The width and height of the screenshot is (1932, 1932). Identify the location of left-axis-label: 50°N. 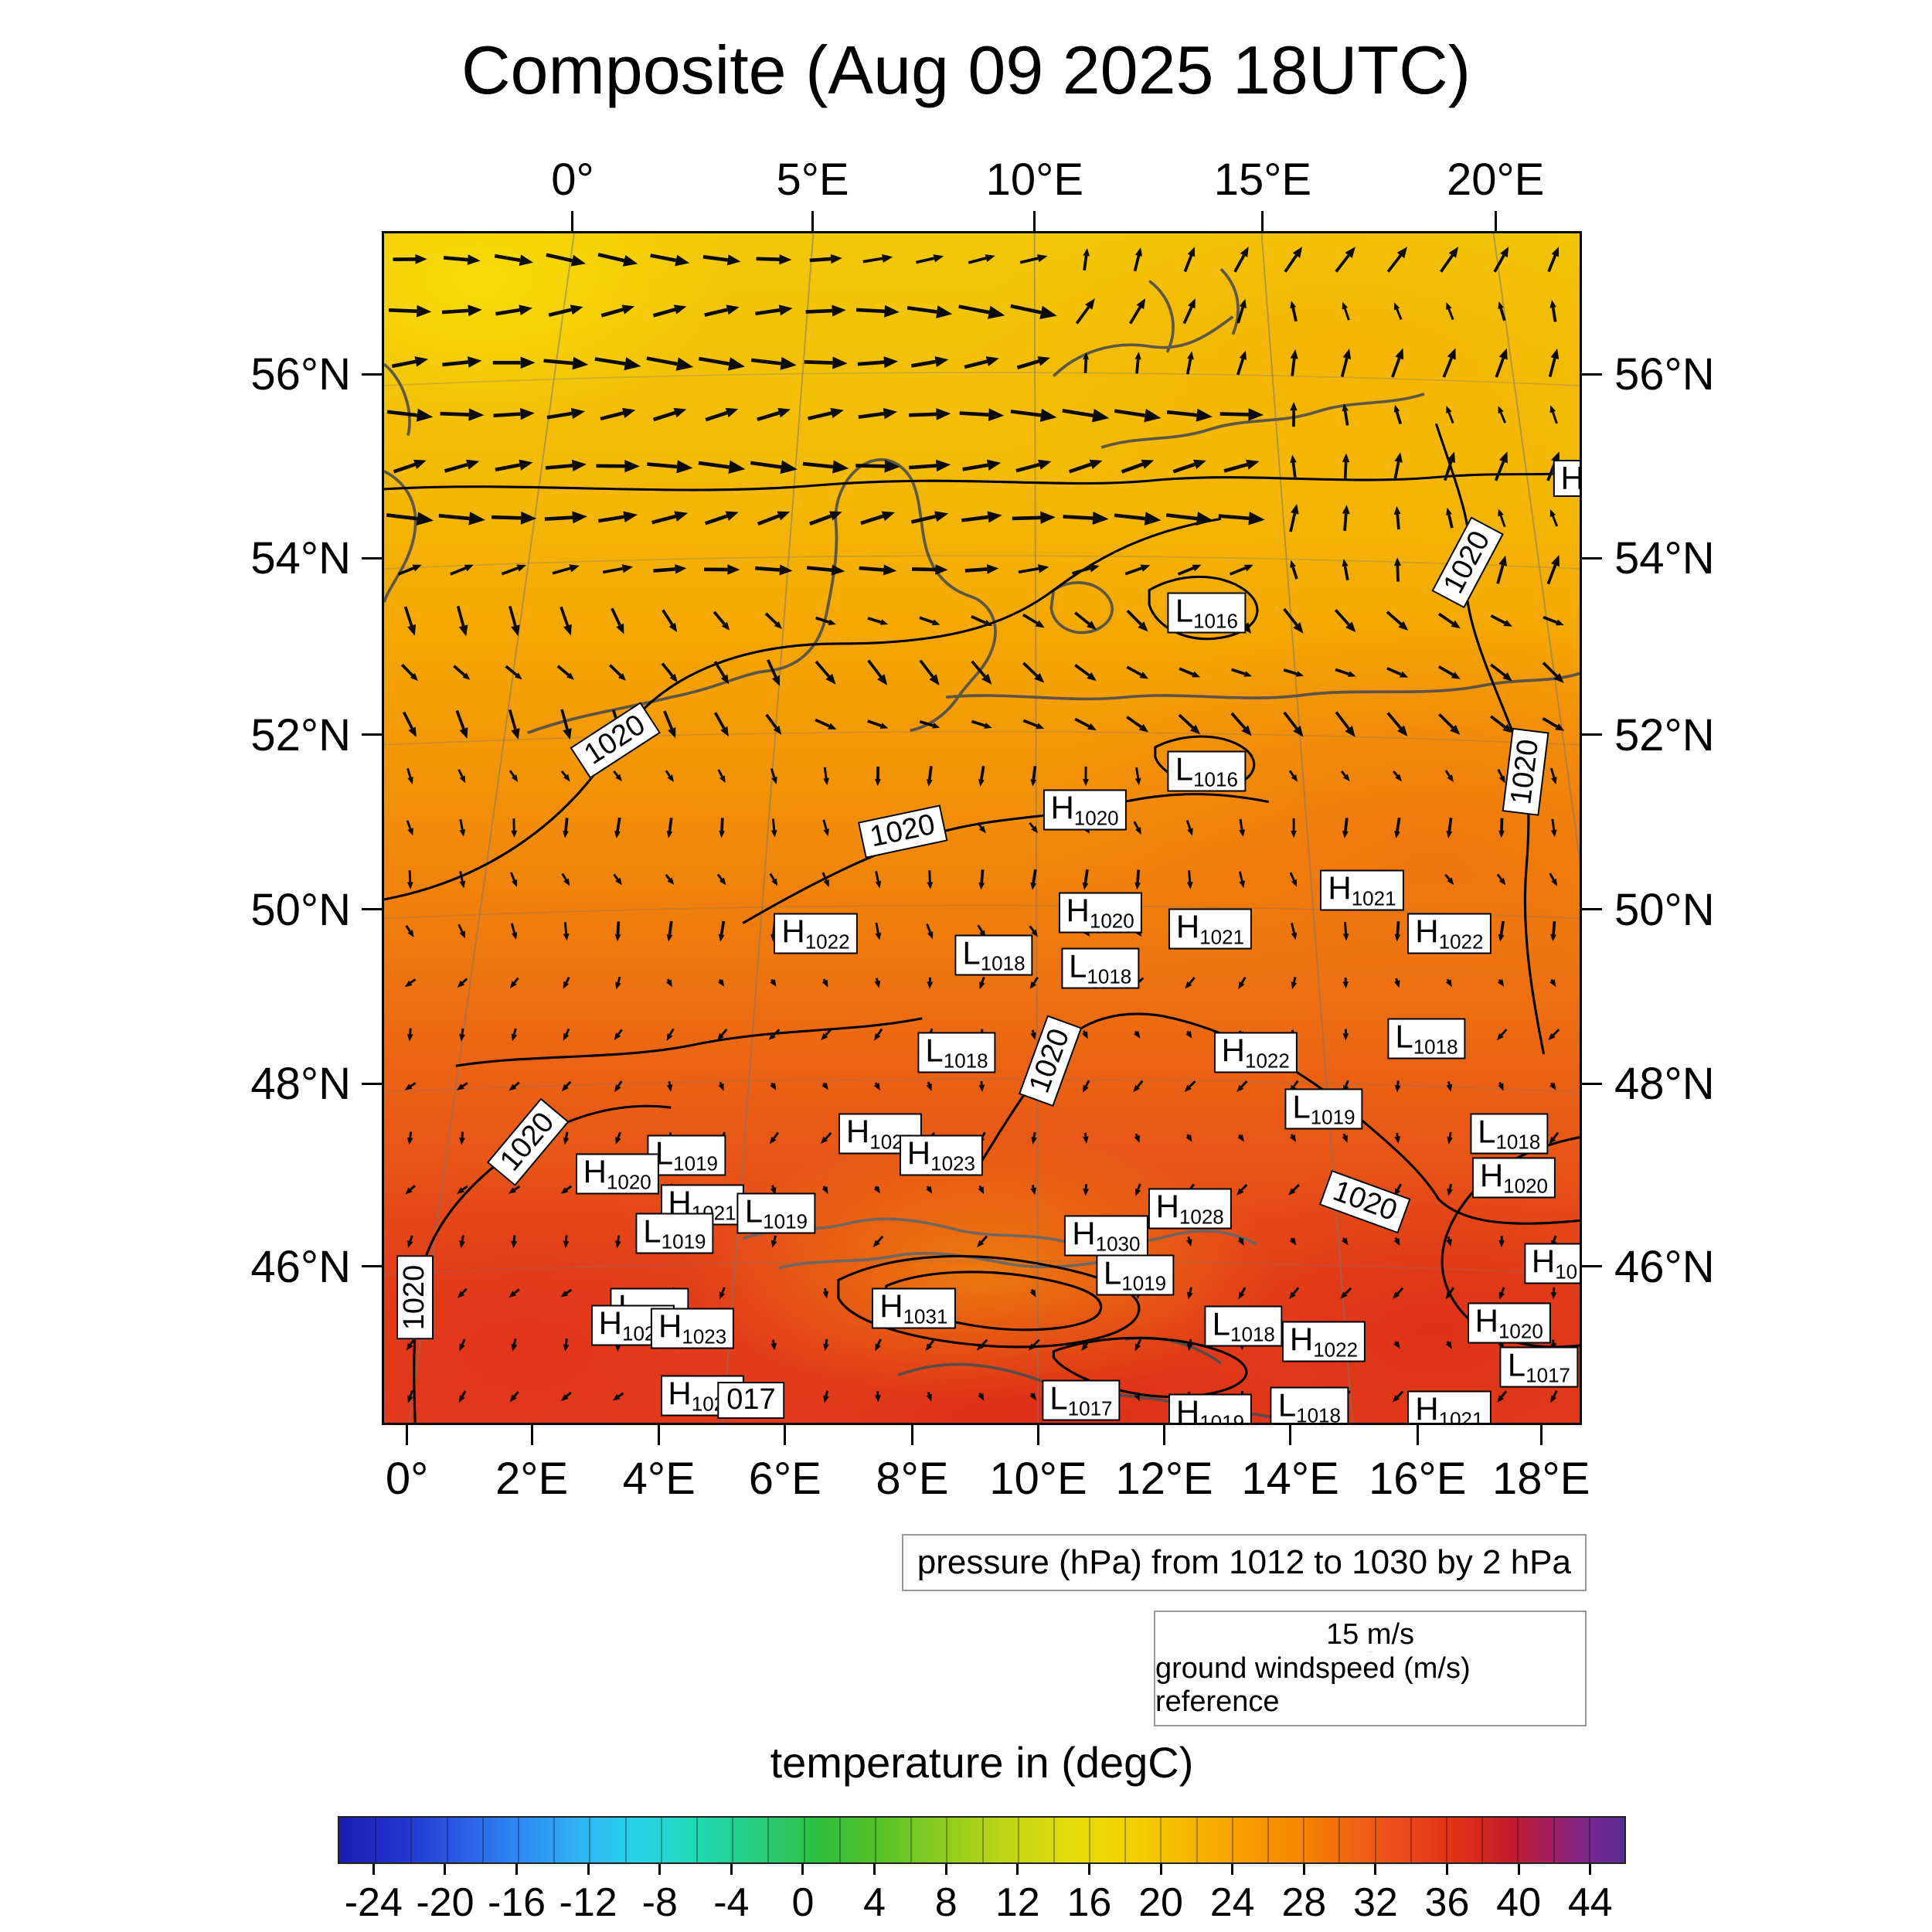
(300, 910).